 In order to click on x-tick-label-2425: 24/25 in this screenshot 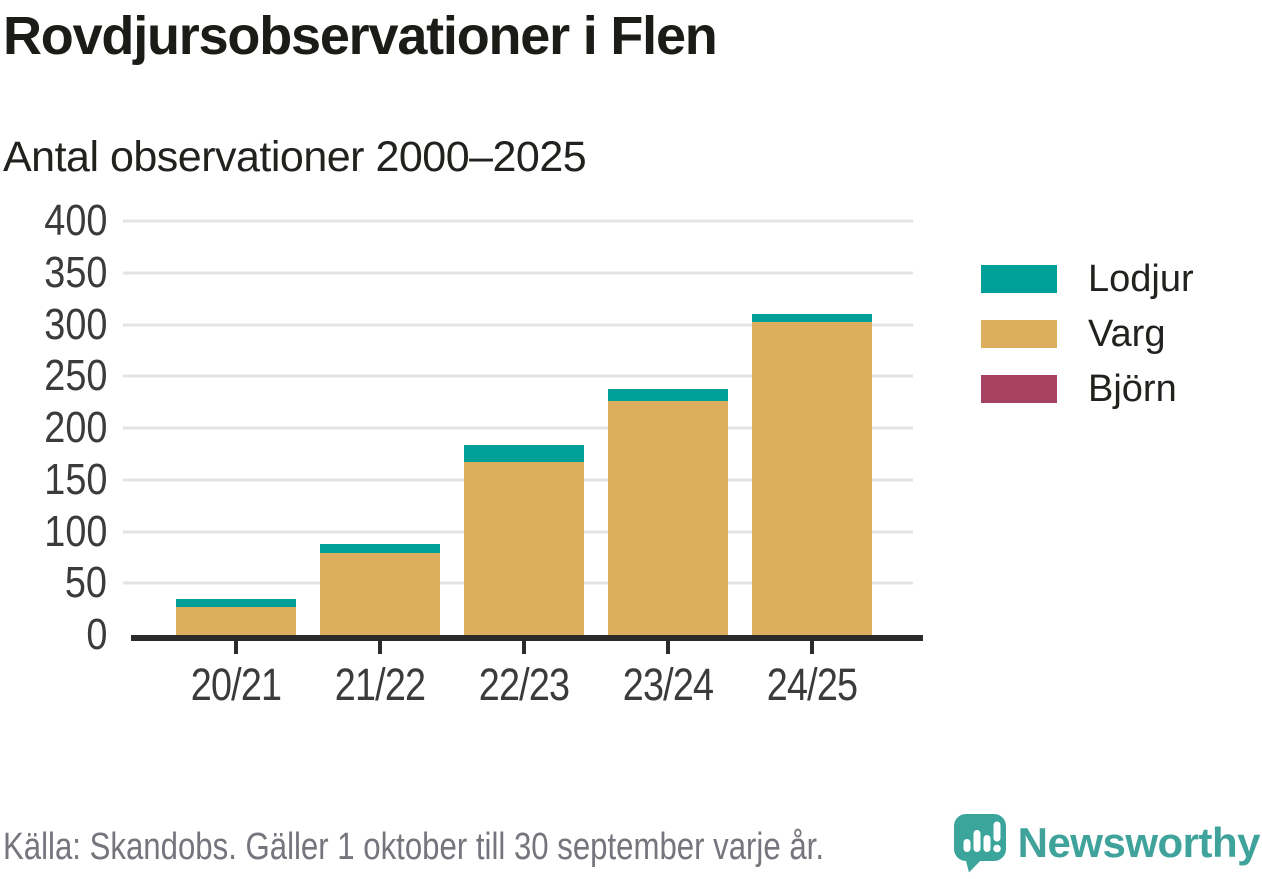, I will do `click(812, 684)`.